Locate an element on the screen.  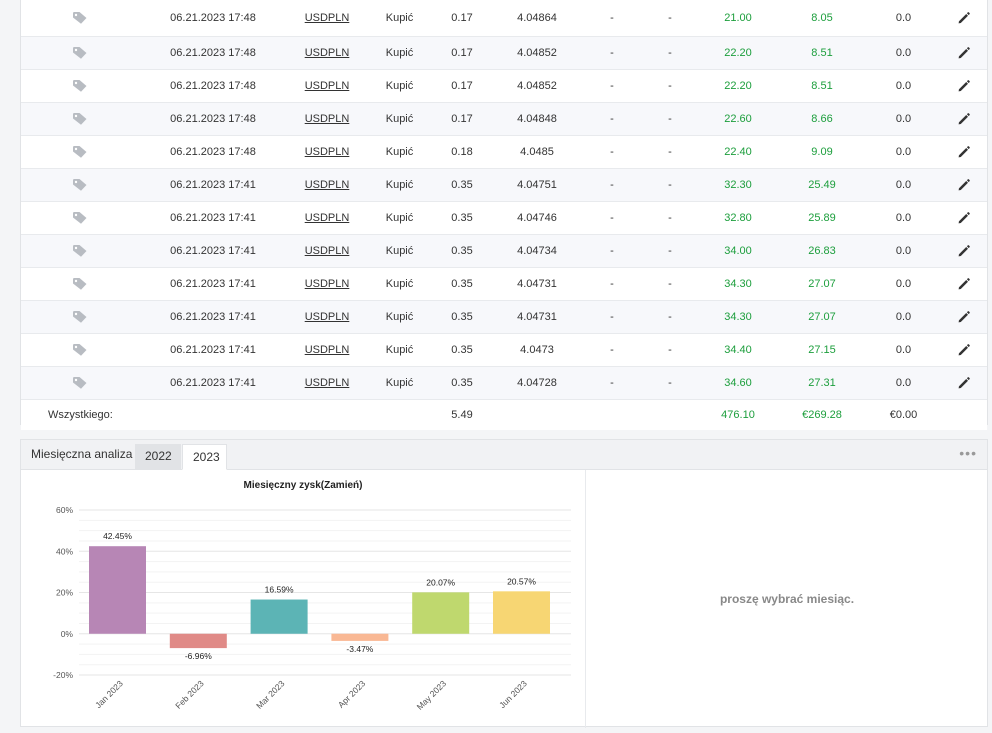
trade-pips: 34.30 is located at coordinates (738, 317).